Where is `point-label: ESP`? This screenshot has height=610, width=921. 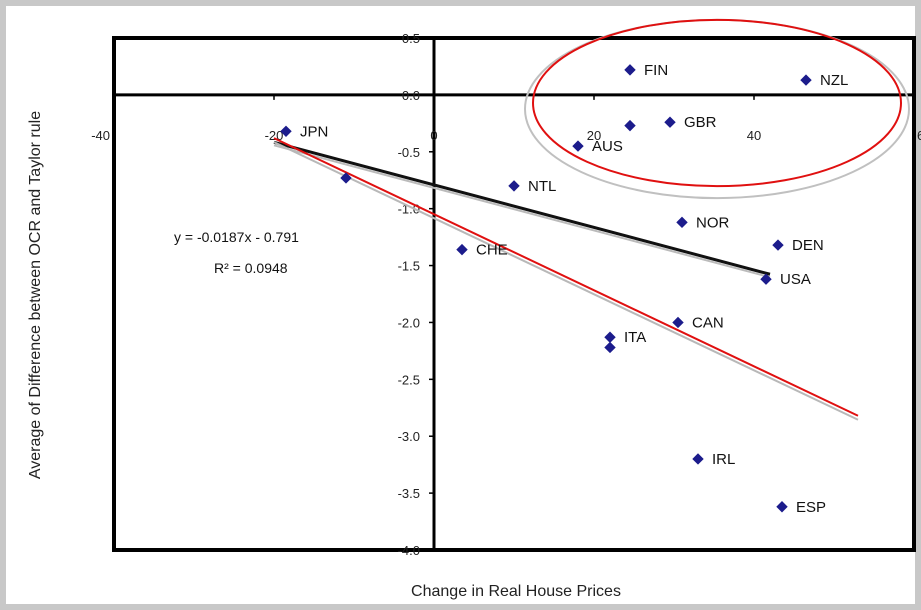 point-label: ESP is located at coordinates (811, 507).